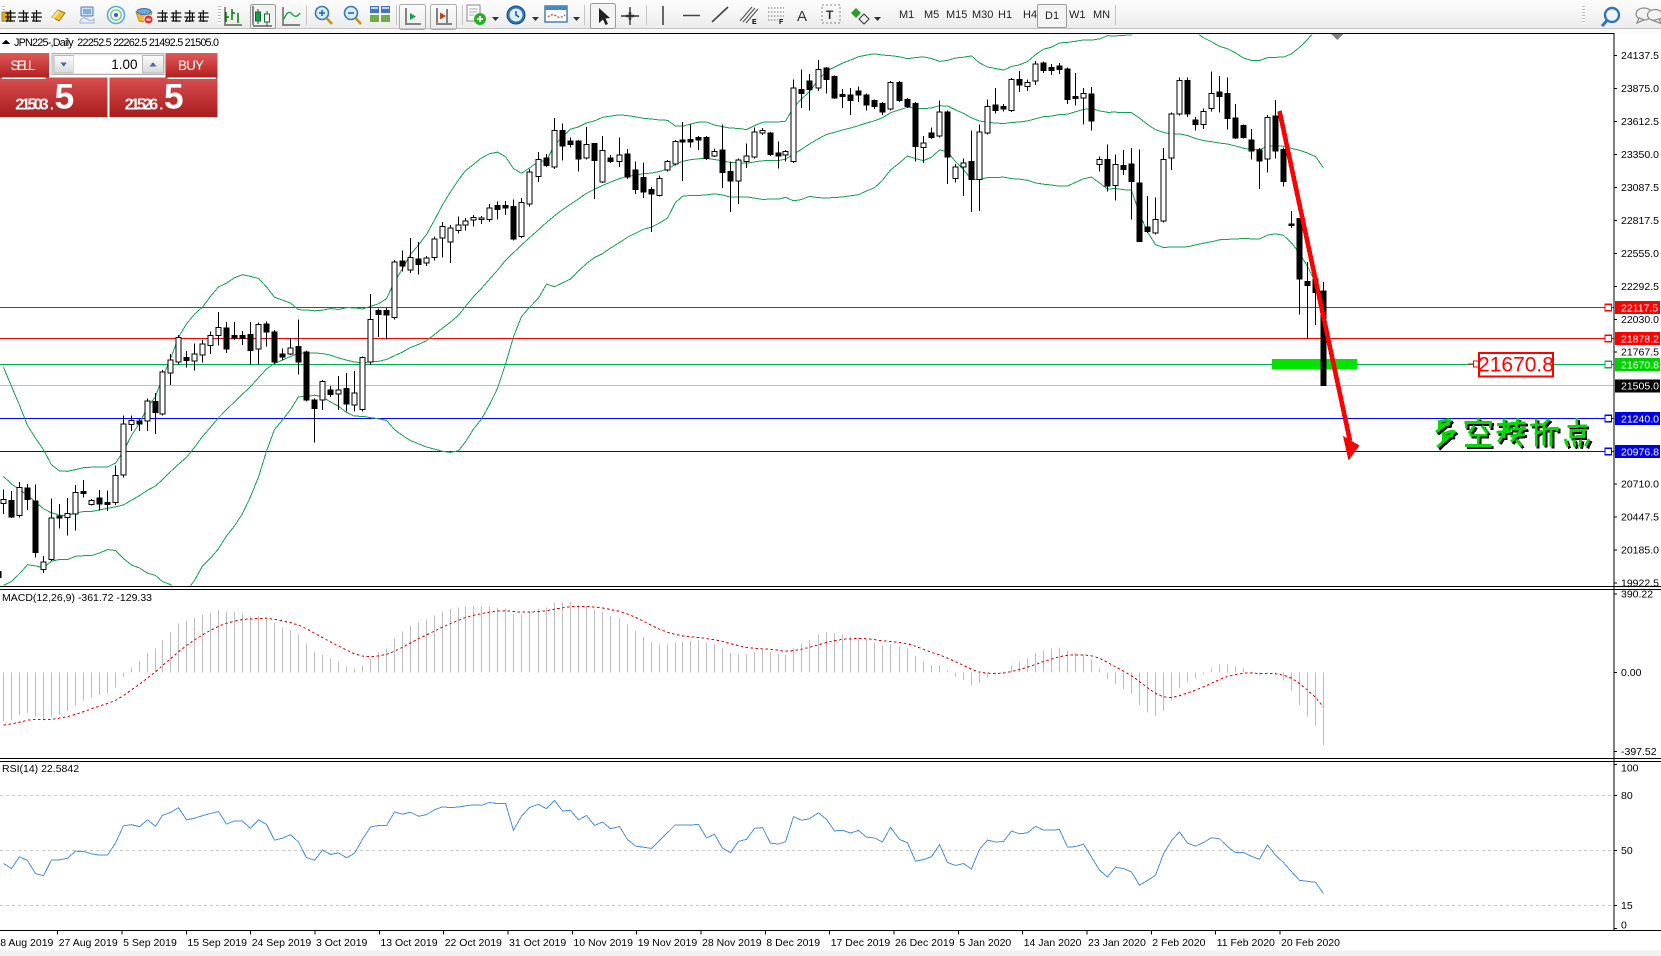 This screenshot has height=956, width=1661. I want to click on svg-text: BUY, so click(191, 65).